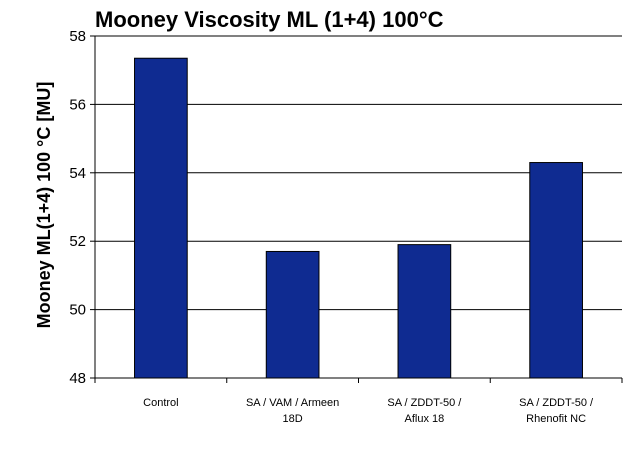 The height and width of the screenshot is (450, 635). What do you see at coordinates (77, 173) in the screenshot?
I see `y-tick-label: 54` at bounding box center [77, 173].